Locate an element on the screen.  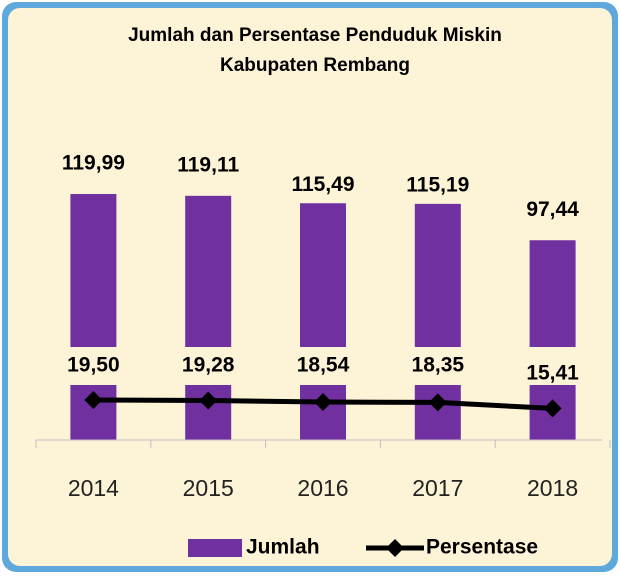
bar-value-label: 119,99 is located at coordinates (93, 163).